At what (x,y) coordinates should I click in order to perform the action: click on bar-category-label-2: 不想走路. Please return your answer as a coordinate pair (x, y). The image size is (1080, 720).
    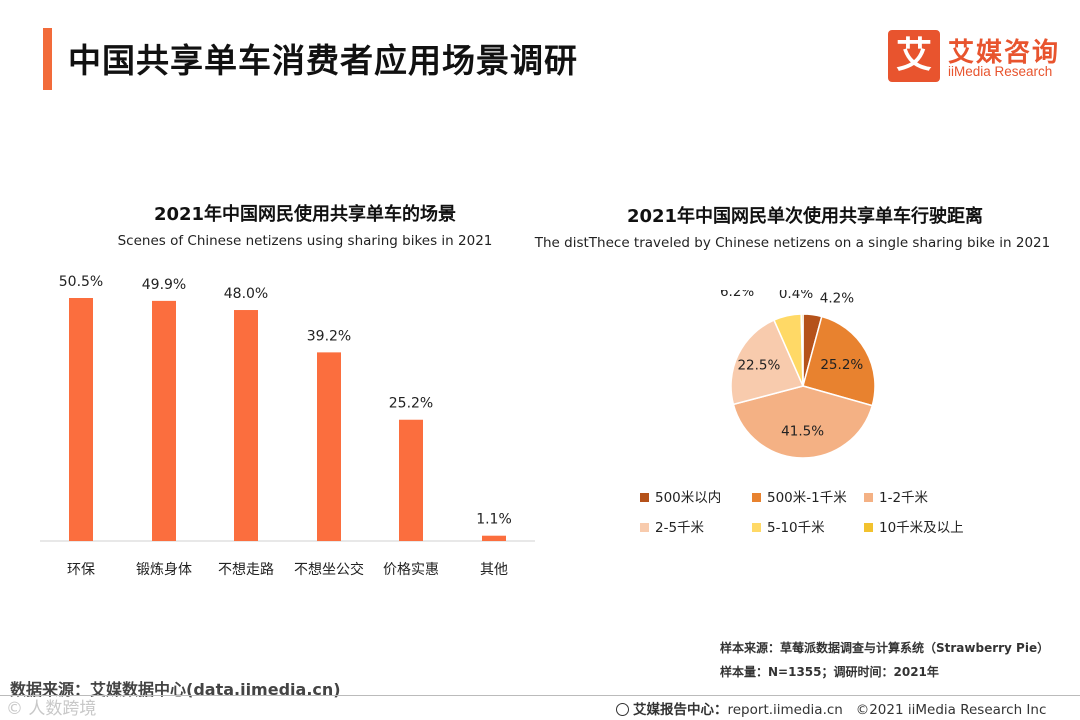
    Looking at the image, I should click on (246, 570).